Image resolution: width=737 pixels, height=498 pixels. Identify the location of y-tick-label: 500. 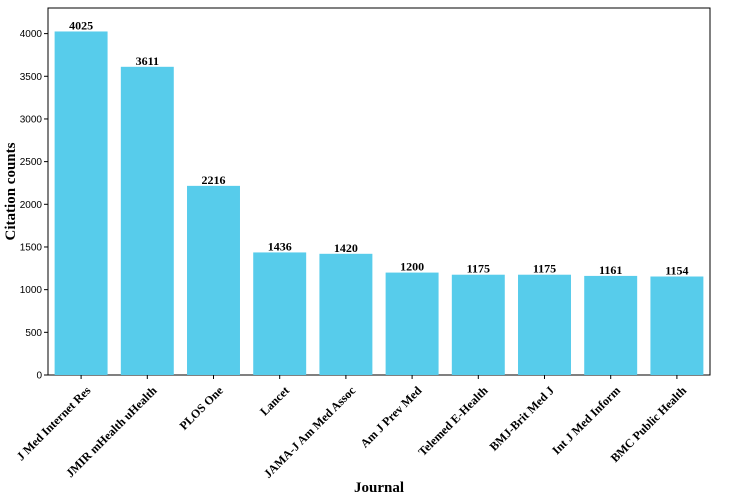
(33, 333).